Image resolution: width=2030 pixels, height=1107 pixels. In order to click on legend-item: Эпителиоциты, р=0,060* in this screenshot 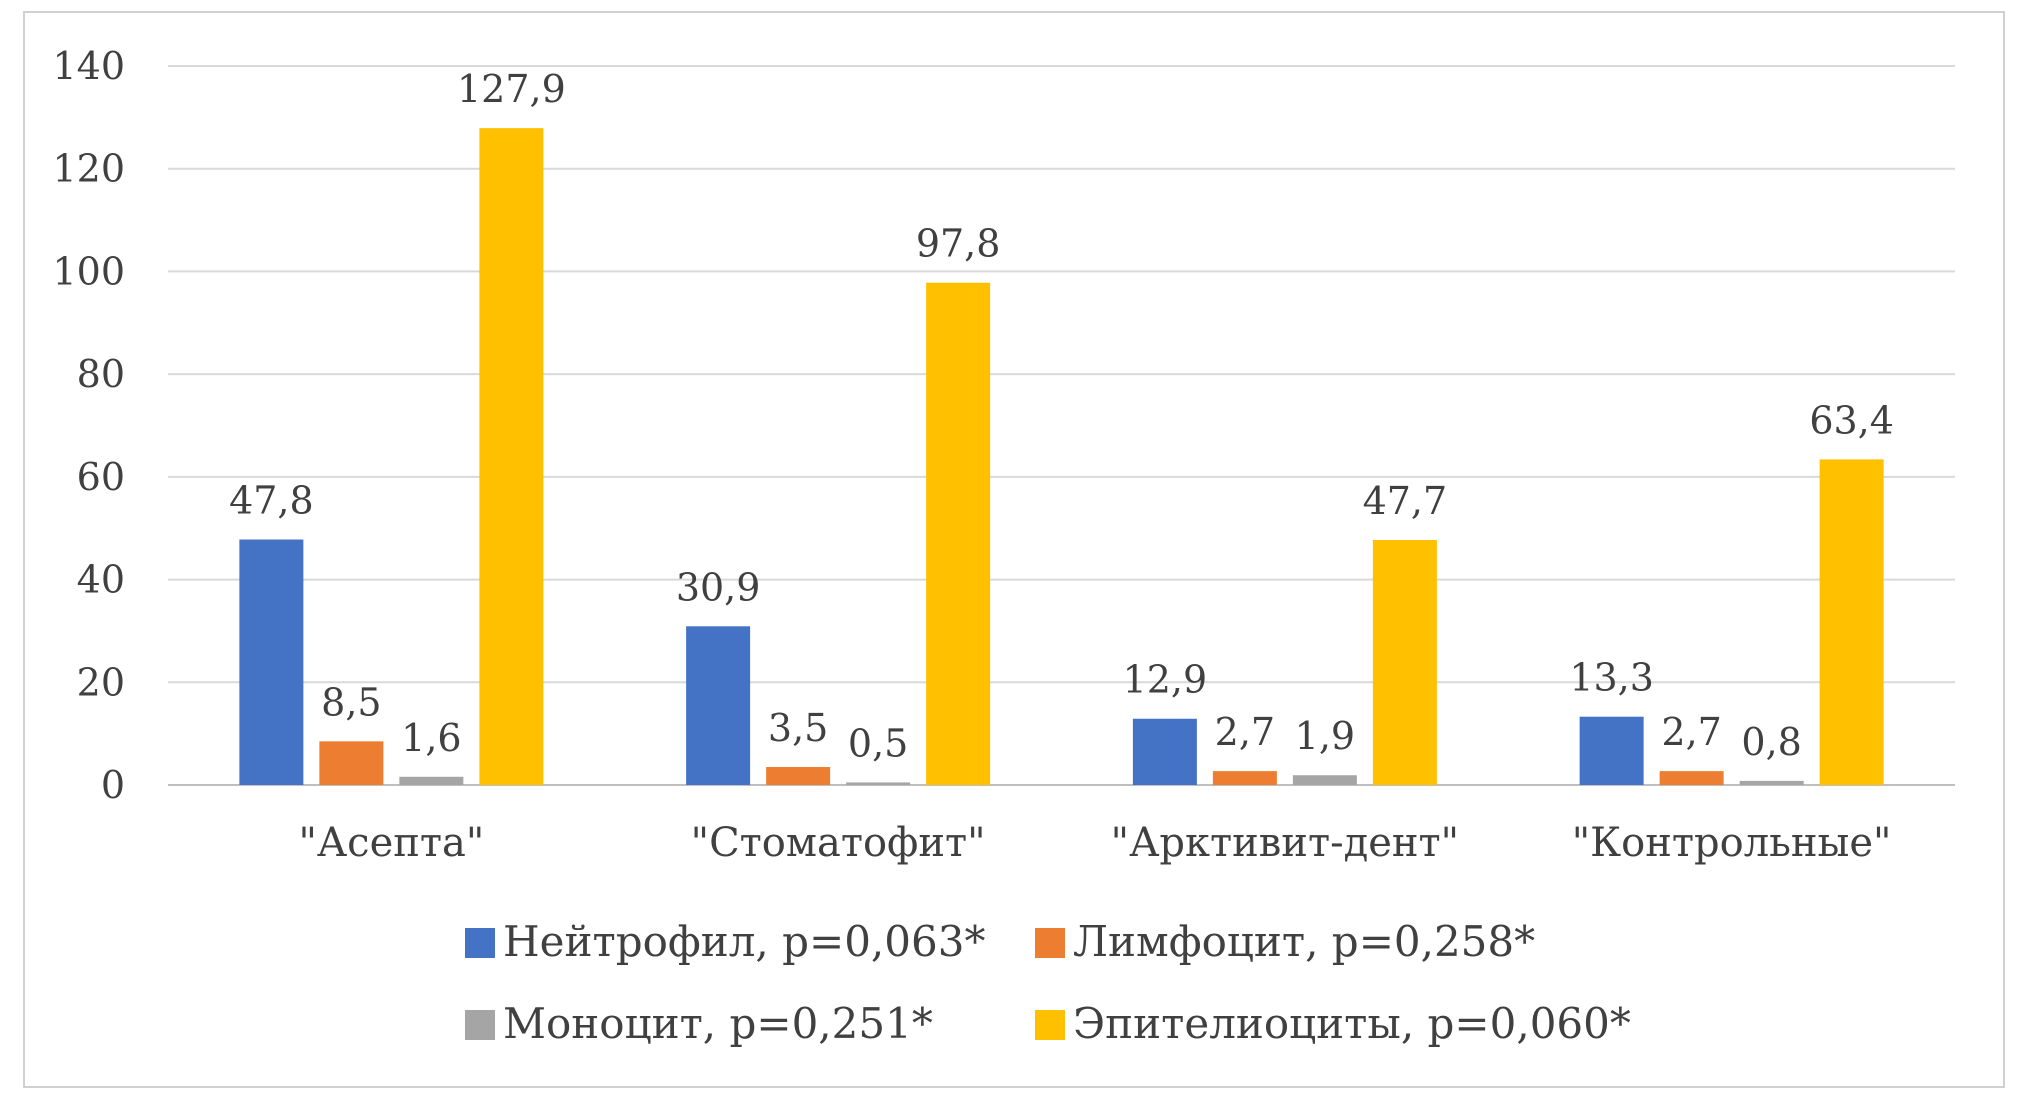, I will do `click(1333, 1023)`.